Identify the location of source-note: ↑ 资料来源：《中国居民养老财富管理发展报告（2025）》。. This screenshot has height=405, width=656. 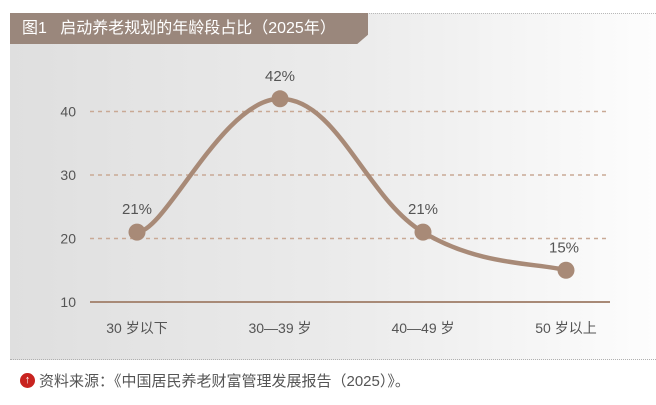
(215, 380).